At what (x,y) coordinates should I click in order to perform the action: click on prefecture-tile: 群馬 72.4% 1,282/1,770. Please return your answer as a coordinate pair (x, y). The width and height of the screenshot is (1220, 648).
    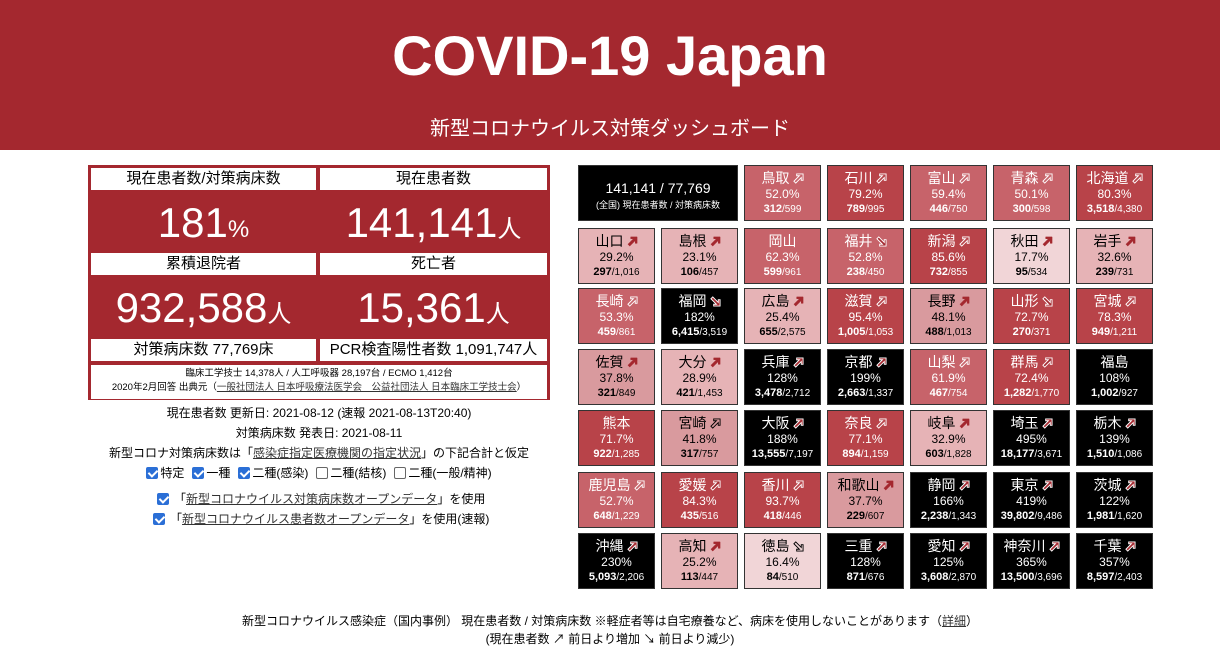
    Looking at the image, I should click on (1031, 377).